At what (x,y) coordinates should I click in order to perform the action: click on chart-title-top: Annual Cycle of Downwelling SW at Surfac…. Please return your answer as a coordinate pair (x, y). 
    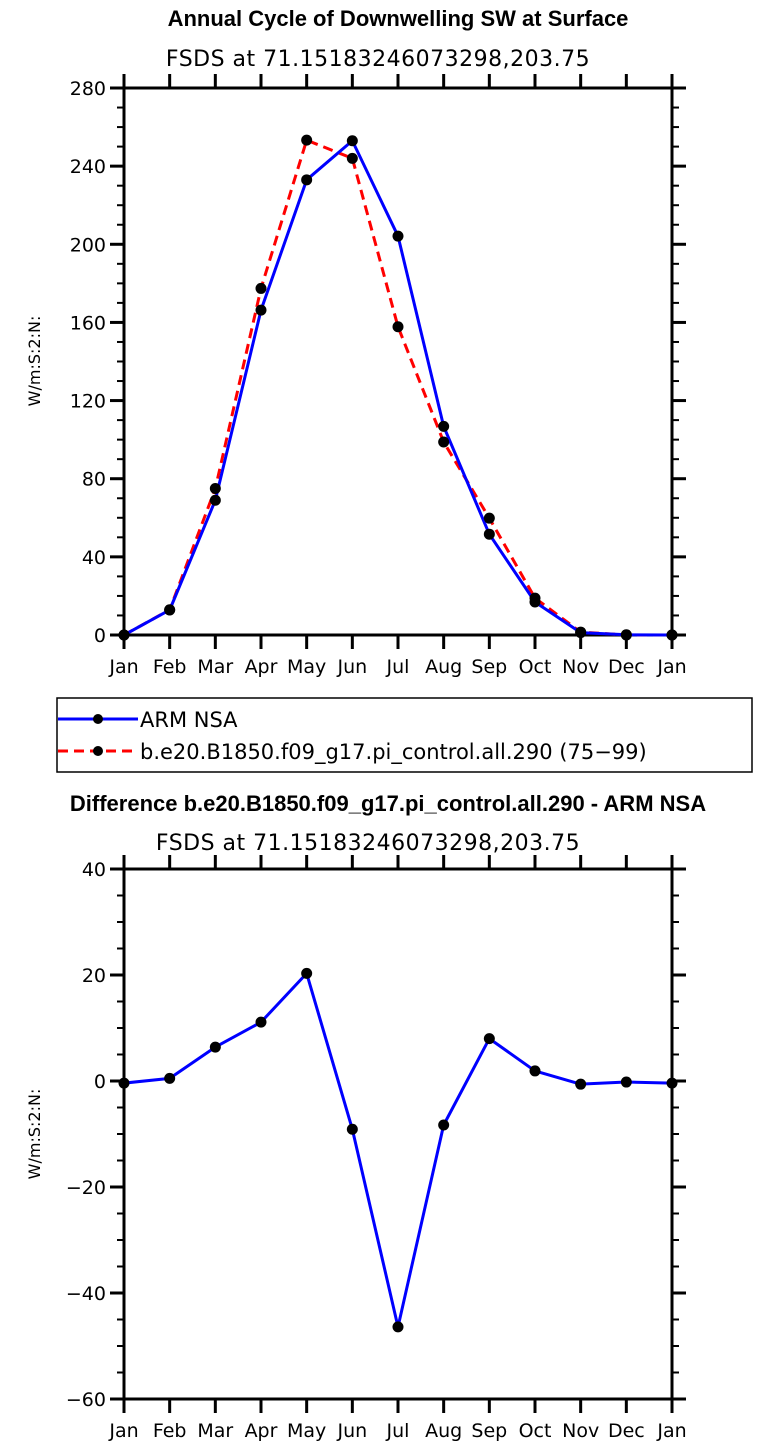
    Looking at the image, I should click on (398, 18).